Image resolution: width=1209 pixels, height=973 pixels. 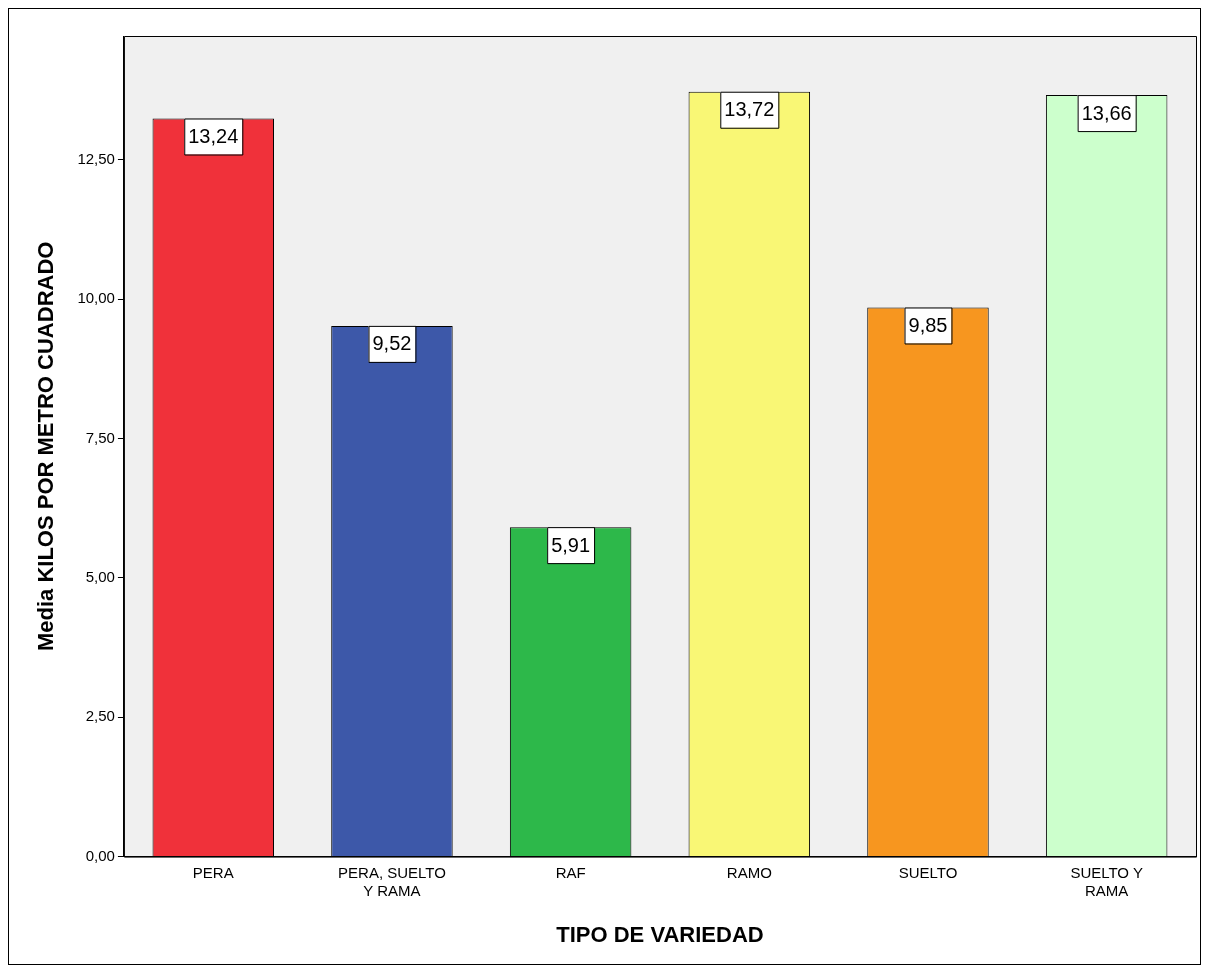 I want to click on y-tick-label: 5,00, so click(x=100, y=576).